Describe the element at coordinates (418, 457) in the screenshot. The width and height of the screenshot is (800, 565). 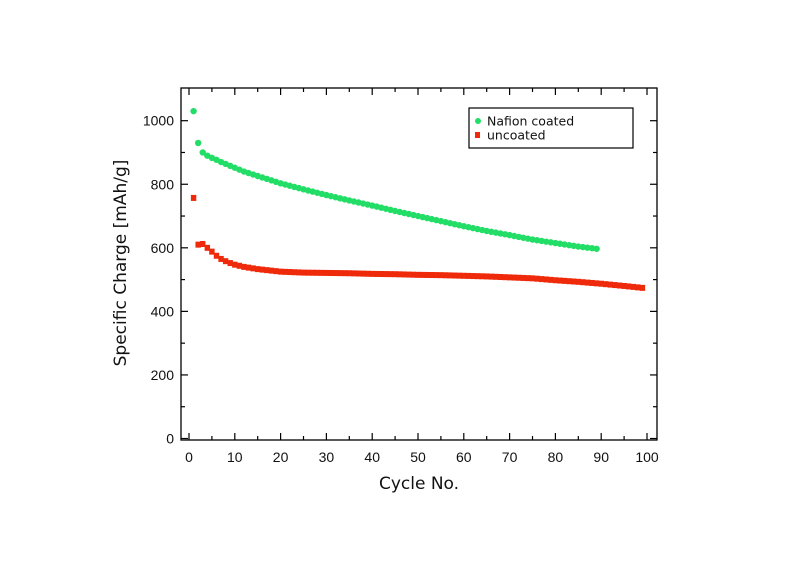
I see `x-tick-label: 50` at that location.